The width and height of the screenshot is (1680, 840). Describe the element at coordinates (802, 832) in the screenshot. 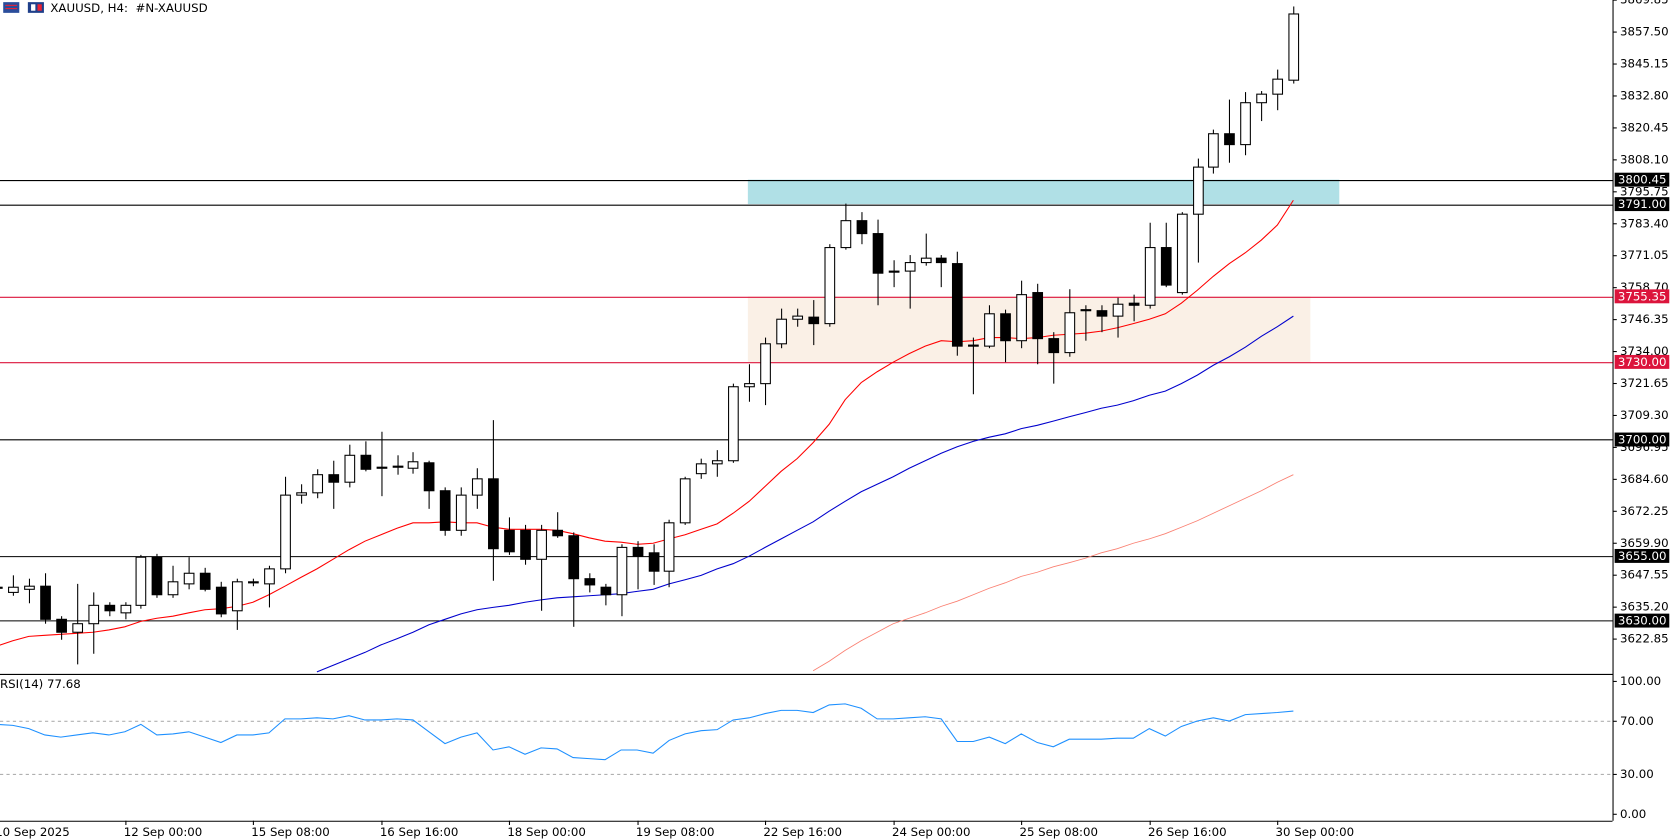

I see `x-tick-label: 22 Sep 16:00` at that location.